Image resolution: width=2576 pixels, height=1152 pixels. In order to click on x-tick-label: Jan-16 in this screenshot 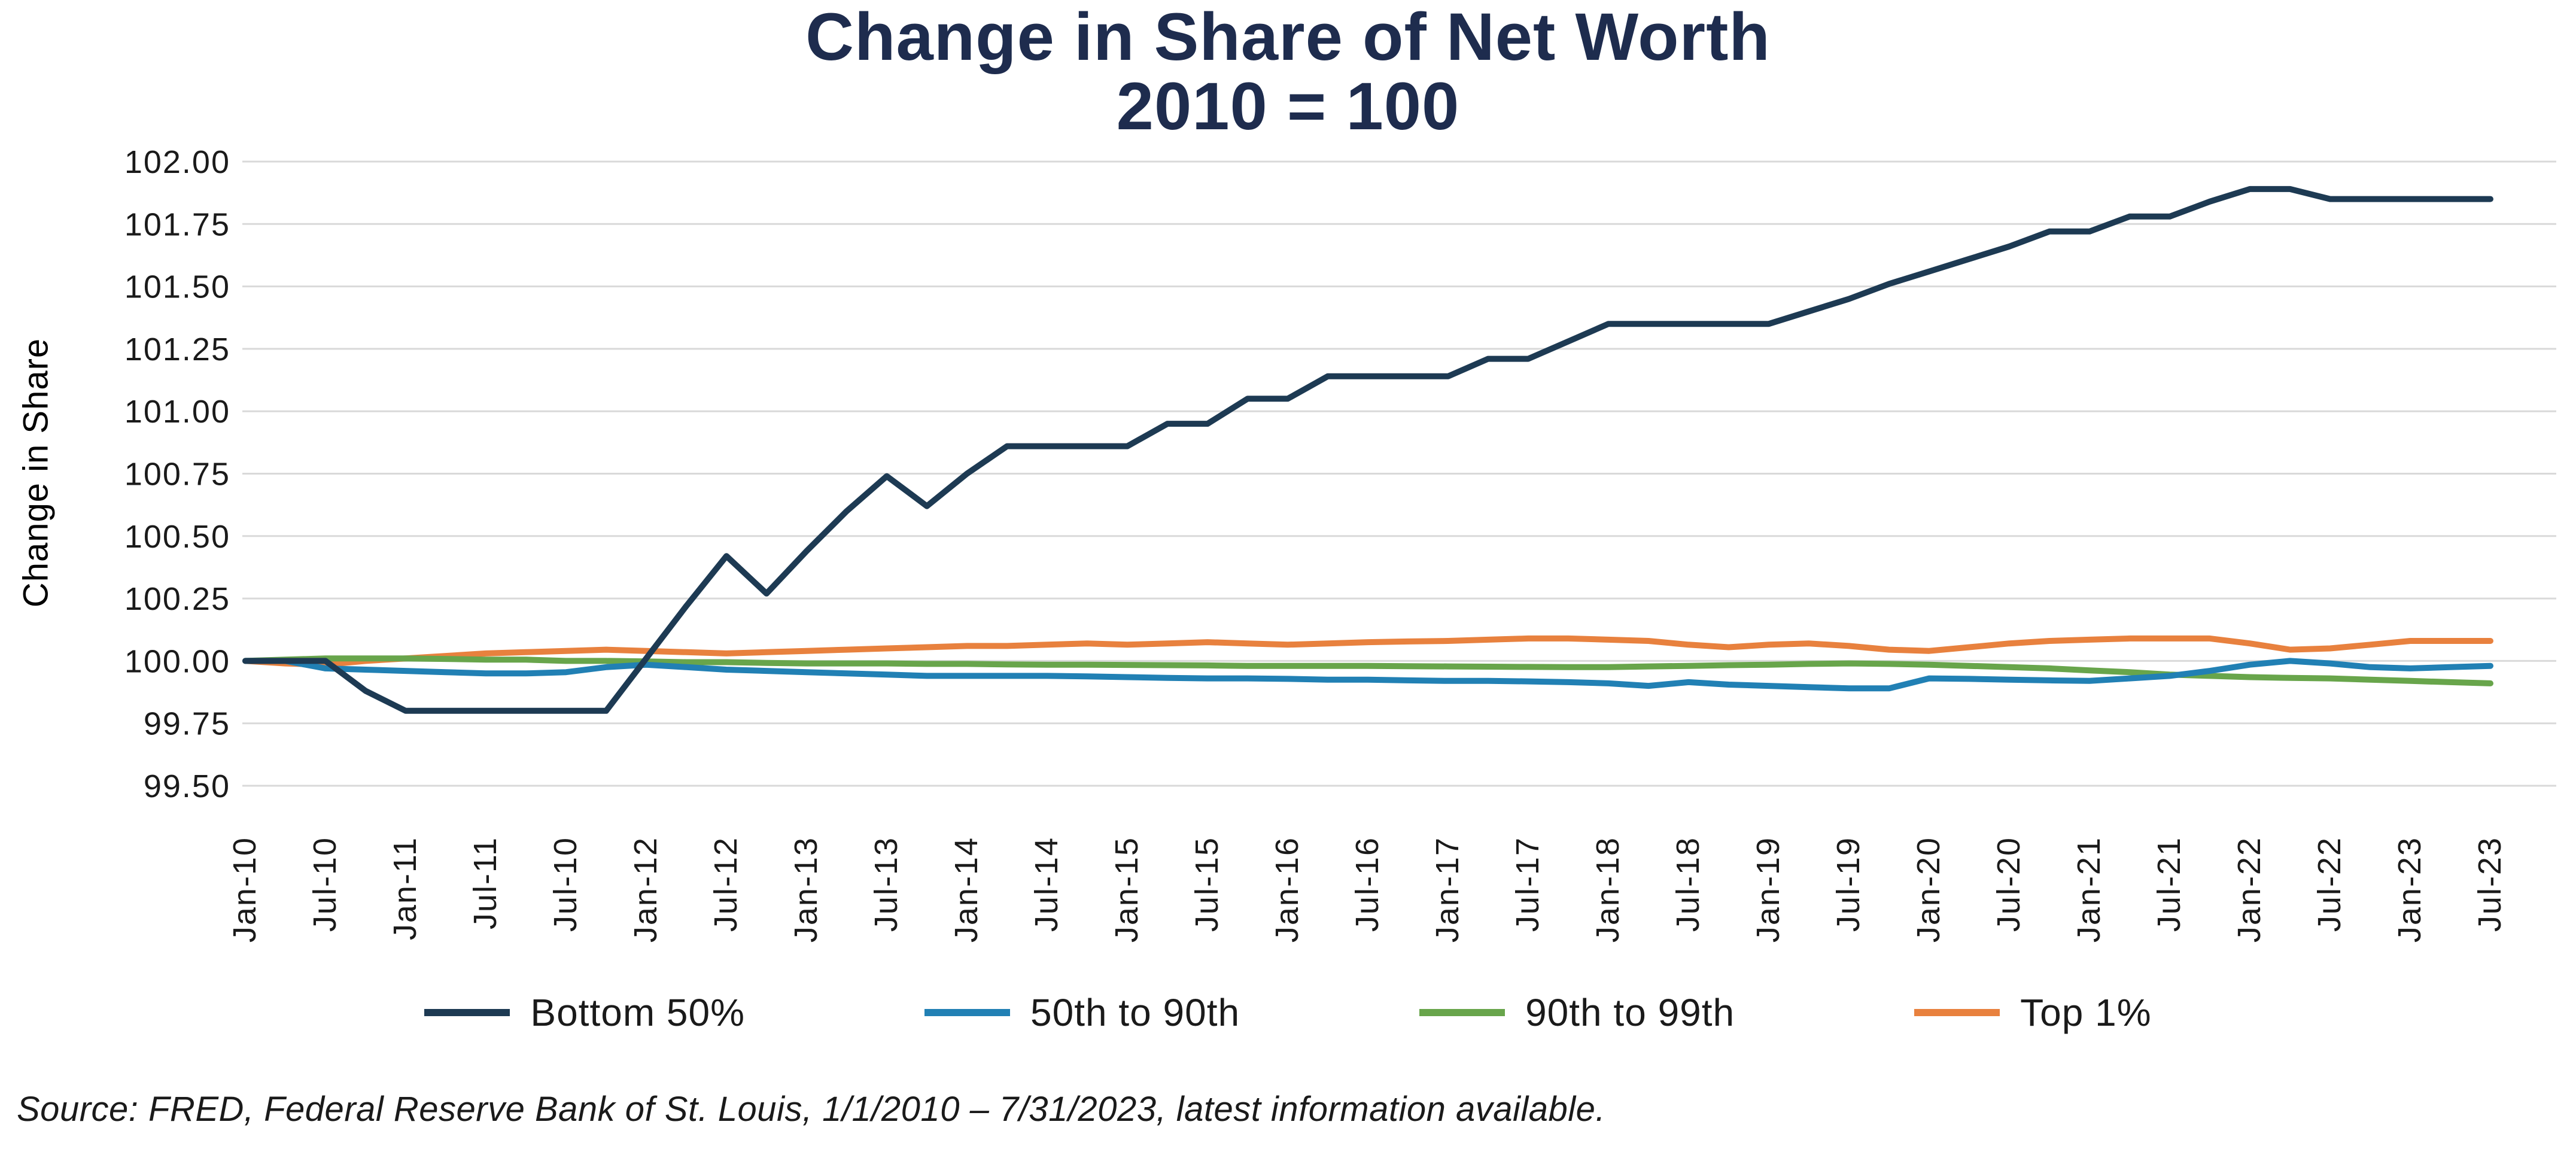, I will do `click(1287, 890)`.